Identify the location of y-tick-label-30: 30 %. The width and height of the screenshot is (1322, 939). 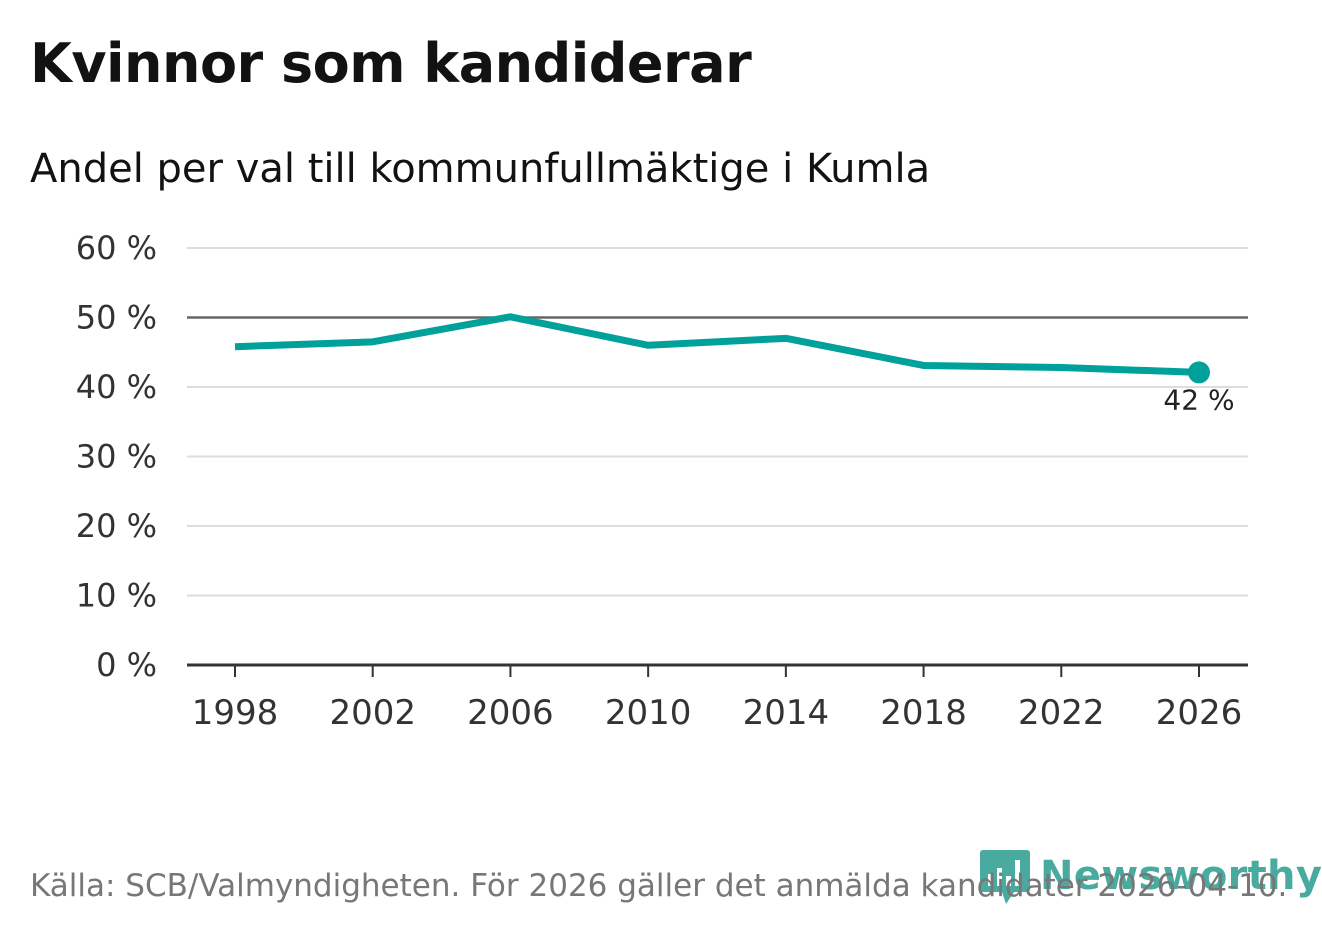
(116, 457).